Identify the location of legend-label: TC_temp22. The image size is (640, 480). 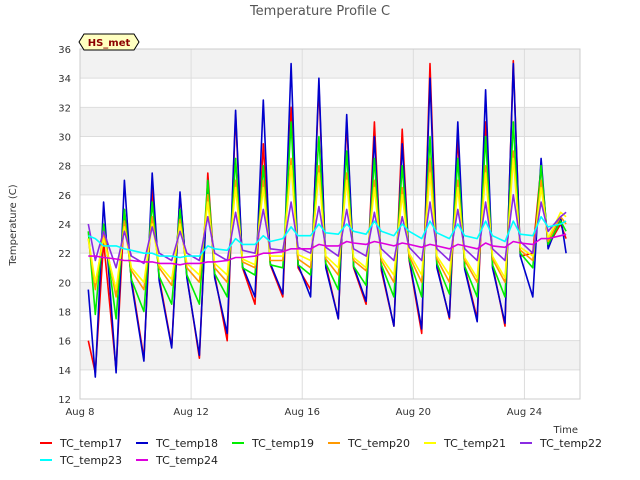
(570, 443).